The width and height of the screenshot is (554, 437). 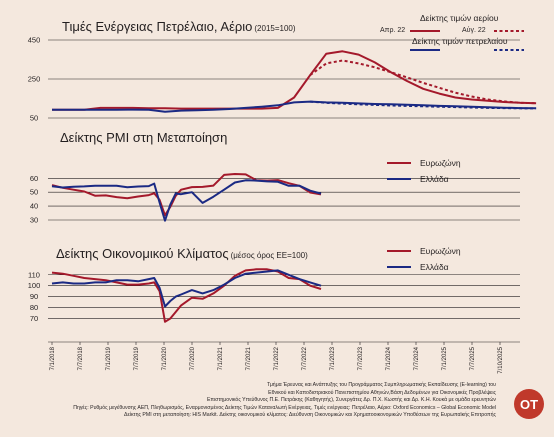 I want to click on series-line-oil_apr, so click(x=294, y=106).